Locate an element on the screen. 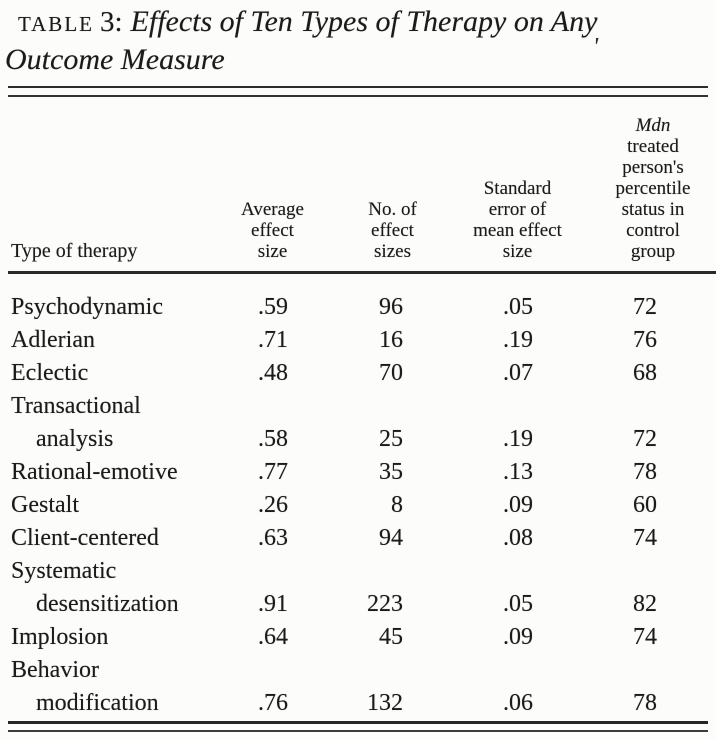 This screenshot has height=740, width=716. table-row: modification .76 132 .06 78 is located at coordinates (362, 703).